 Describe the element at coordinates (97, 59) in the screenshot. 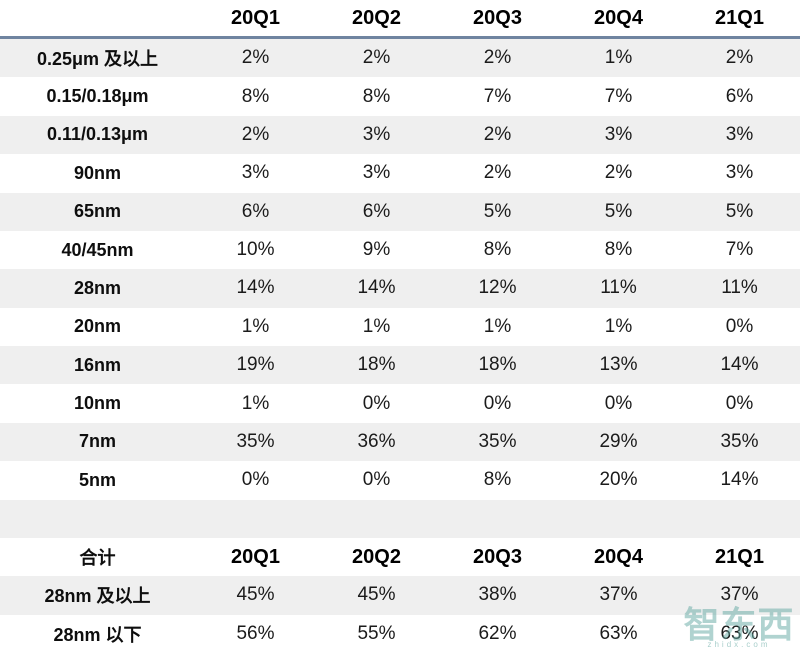

I see `row-label: 0.25μm 及以上` at that location.